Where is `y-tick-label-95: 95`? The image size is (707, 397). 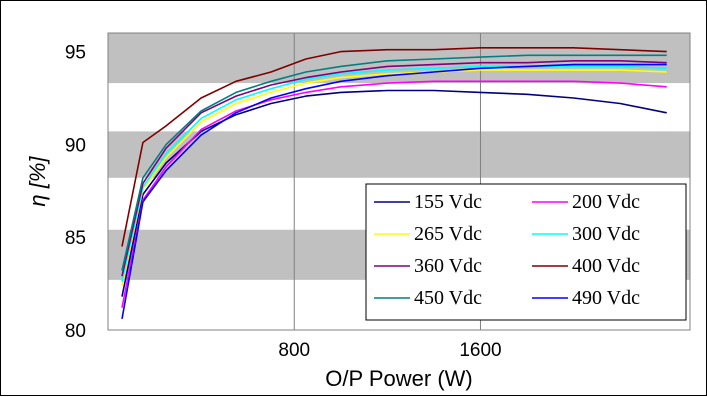
y-tick-label-95: 95 is located at coordinates (75, 53).